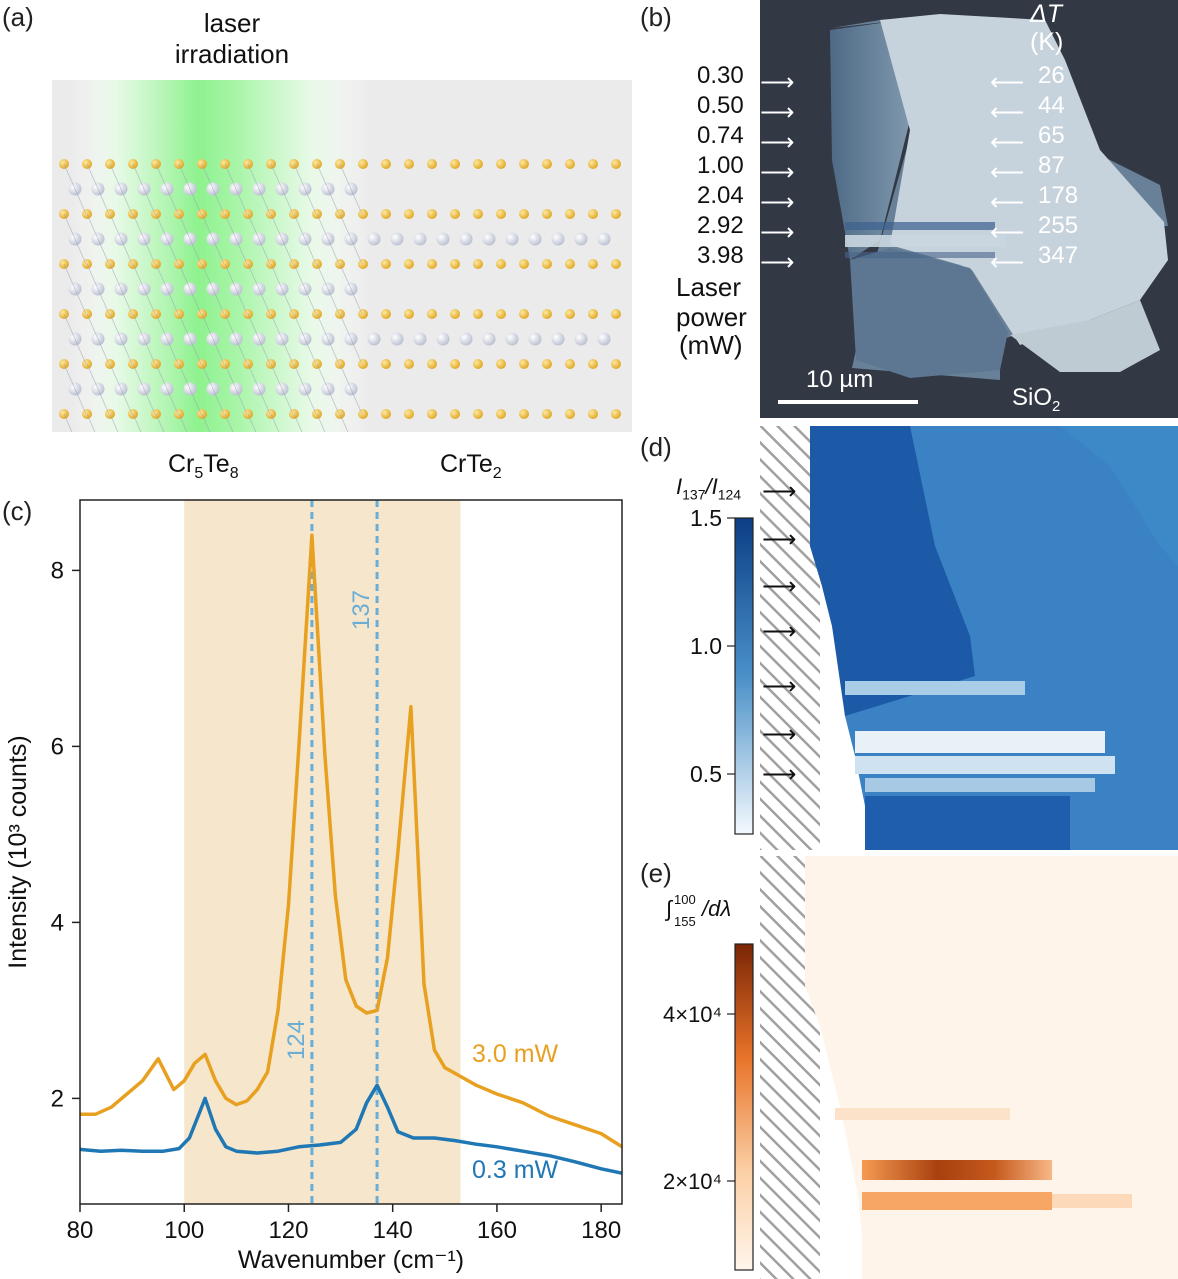 Image resolution: width=1178 pixels, height=1279 pixels. What do you see at coordinates (840, 379) in the screenshot?
I see `scale-bar-label: 10 µm` at bounding box center [840, 379].